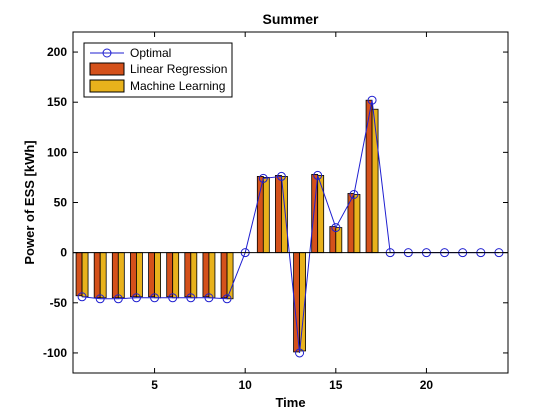 The height and width of the screenshot is (420, 560). What do you see at coordinates (63, 253) in the screenshot?
I see `y-tick-label: 0` at bounding box center [63, 253].